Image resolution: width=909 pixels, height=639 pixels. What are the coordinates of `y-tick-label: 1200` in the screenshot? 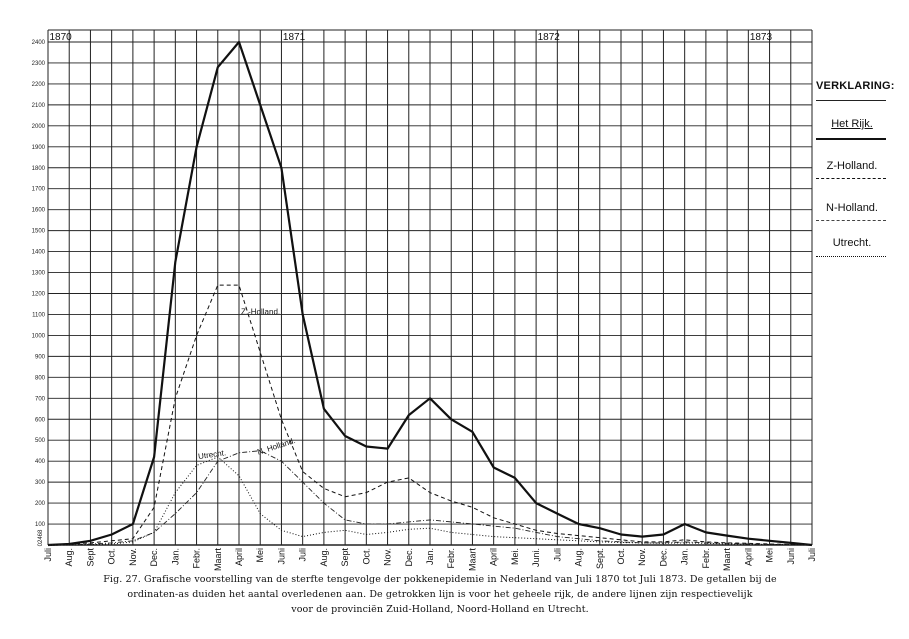 It's located at (39, 295).